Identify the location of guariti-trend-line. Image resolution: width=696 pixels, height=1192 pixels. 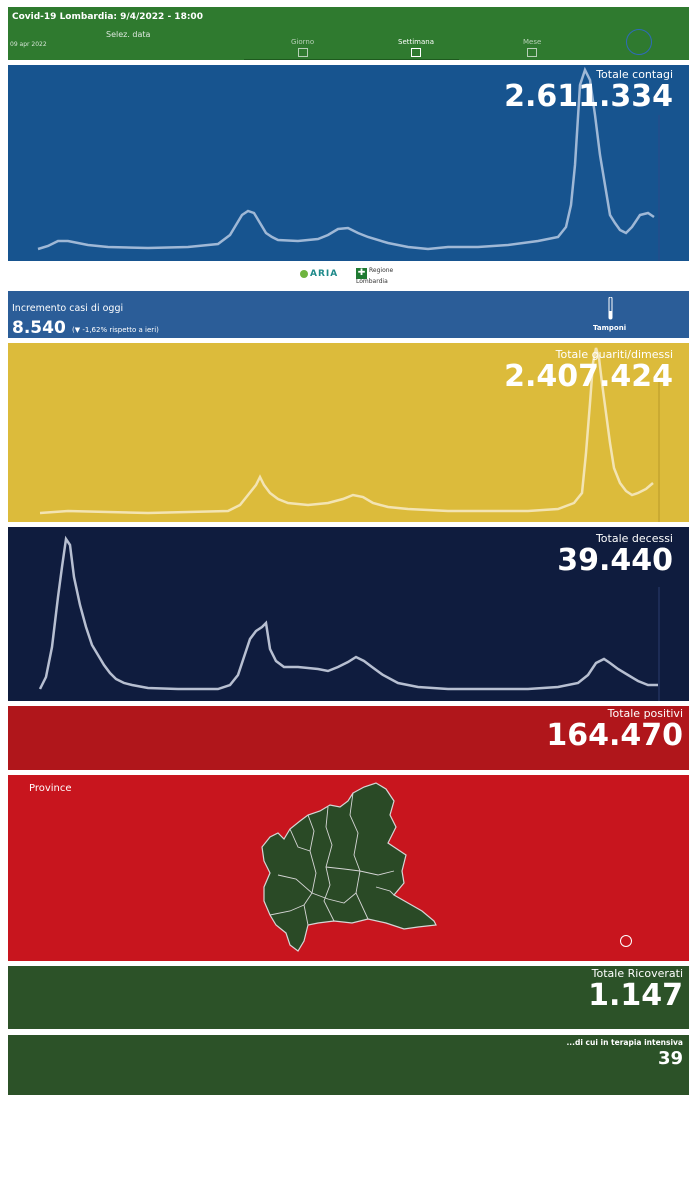
(349, 434).